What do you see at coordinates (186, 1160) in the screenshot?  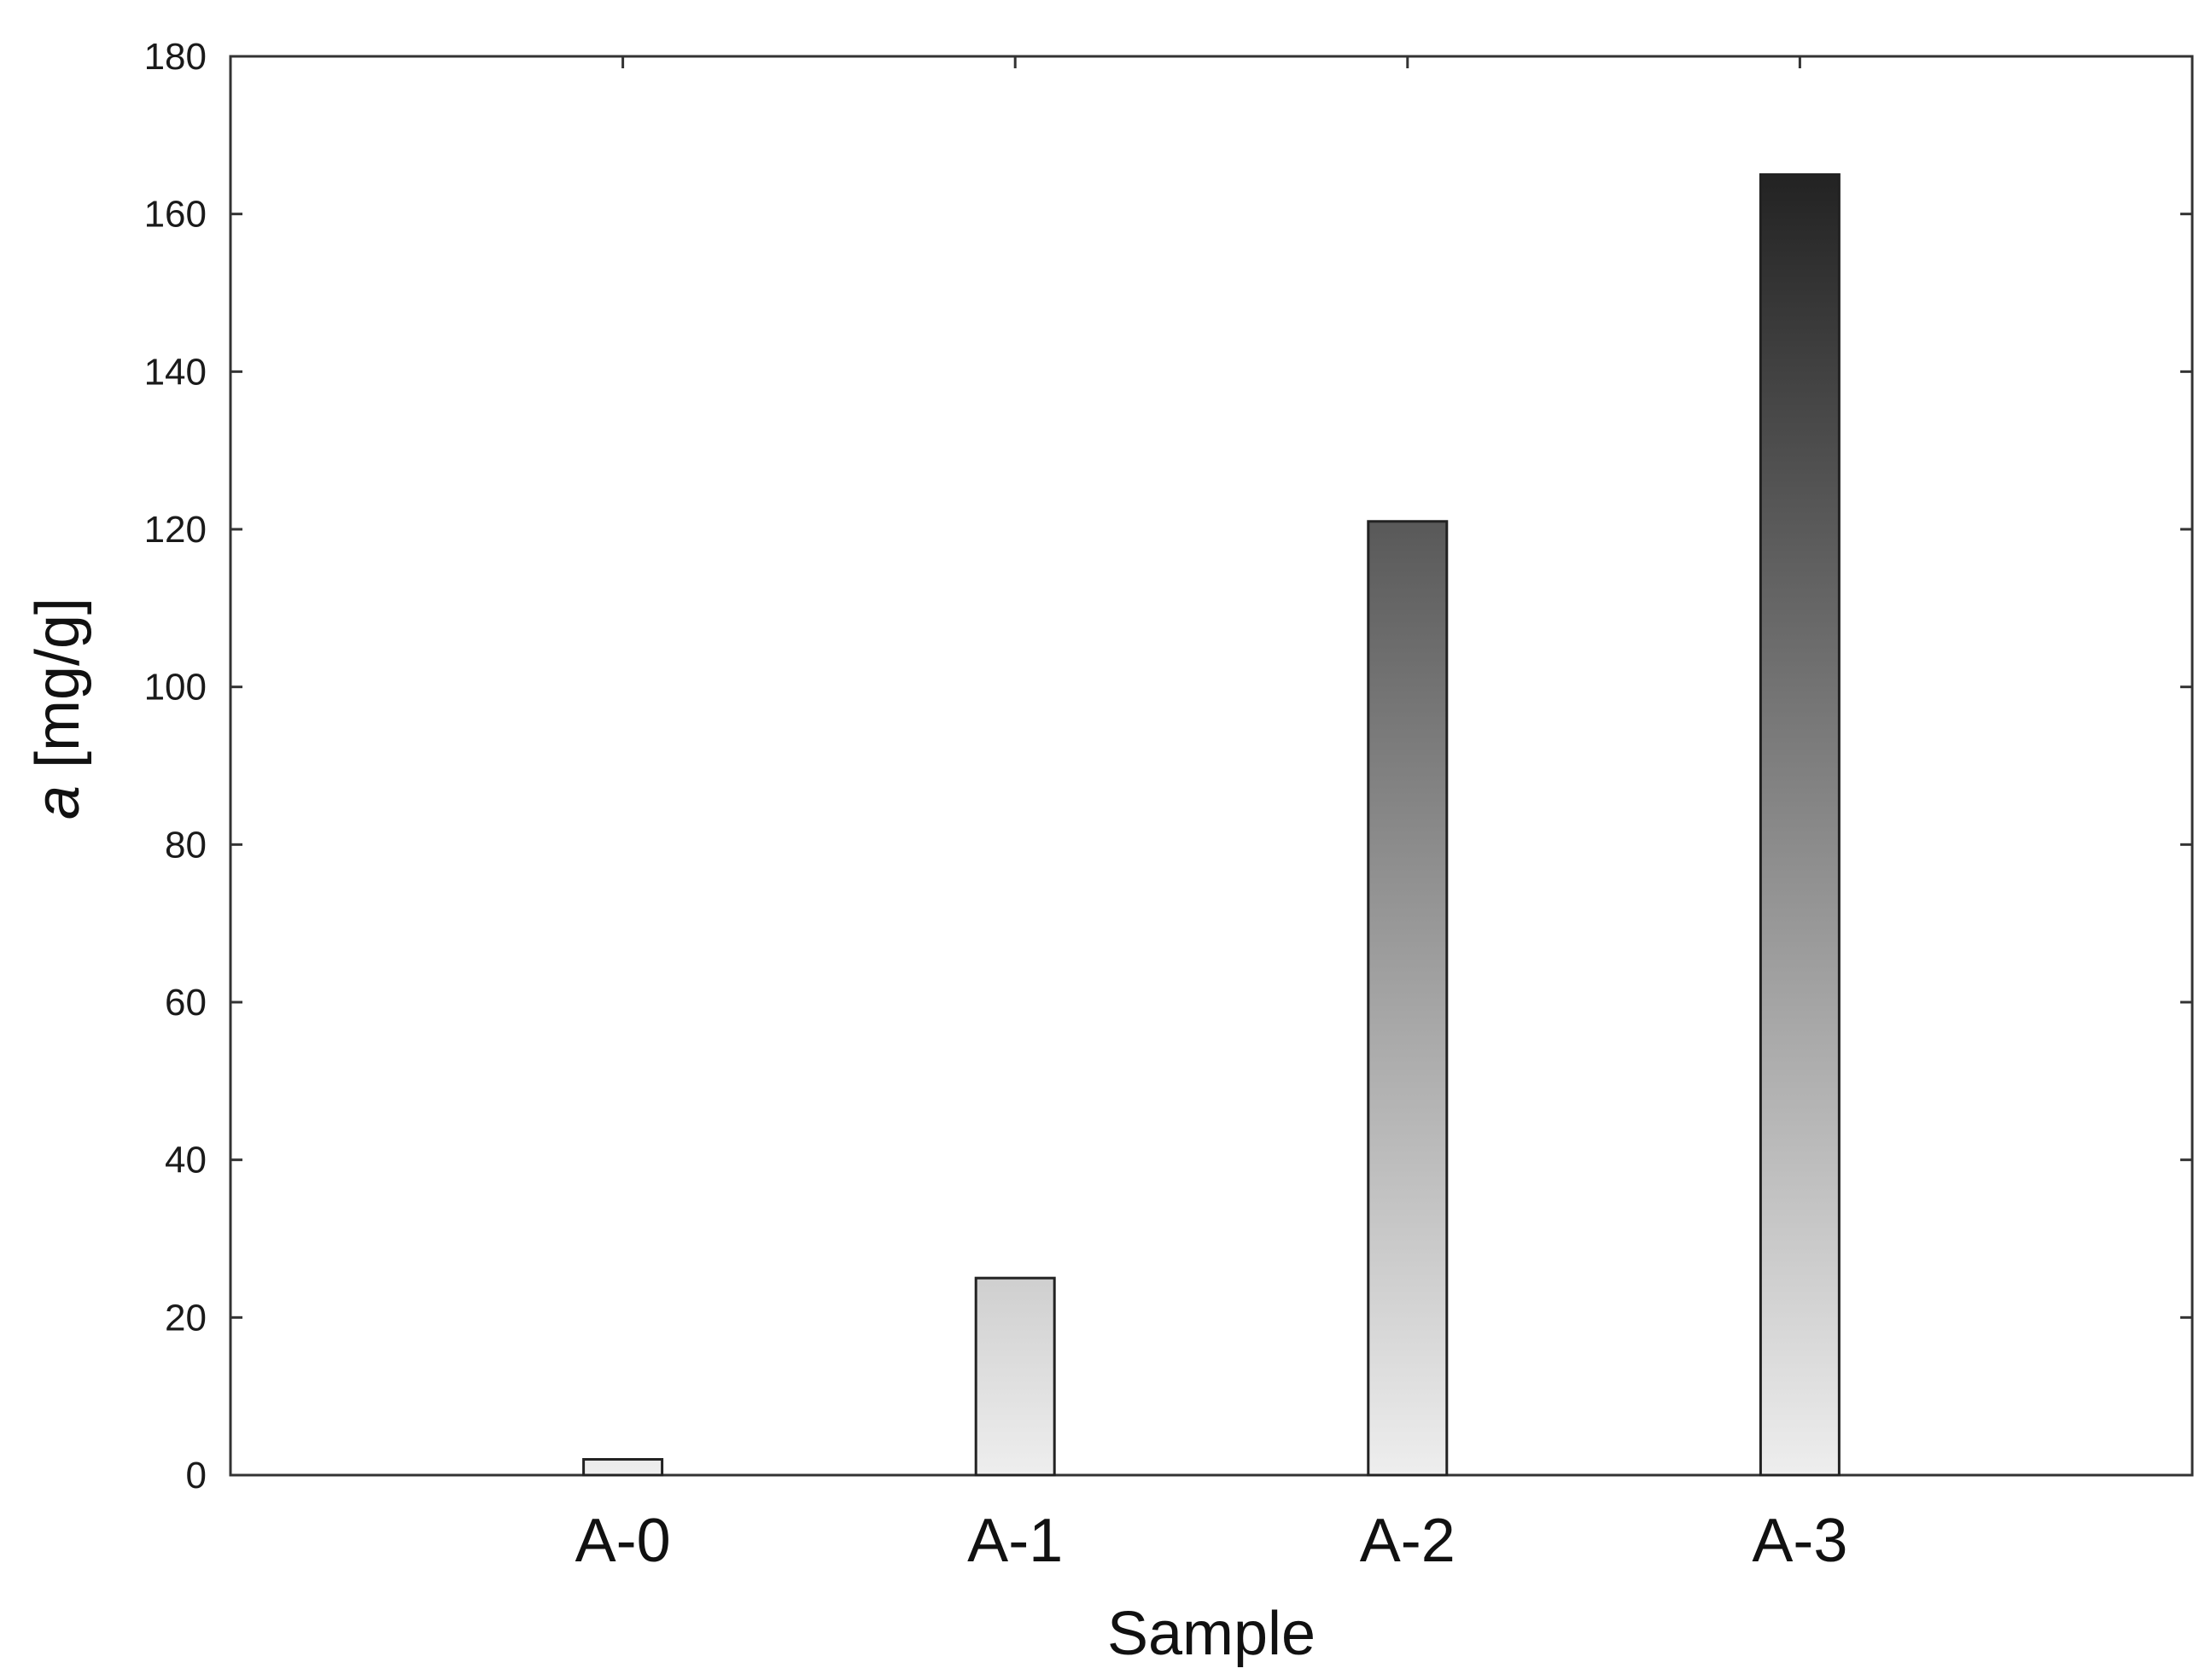 I see `y-tick-label: 40` at bounding box center [186, 1160].